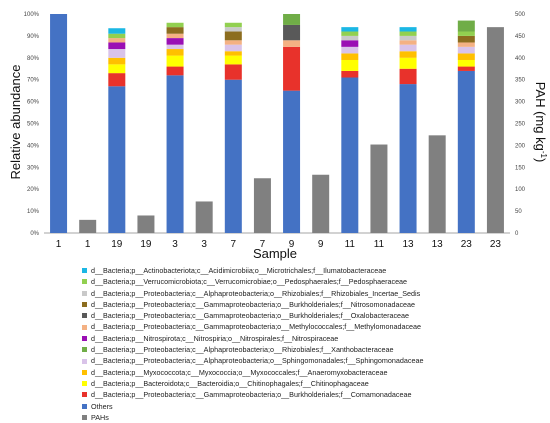 The width and height of the screenshot is (550, 423). What do you see at coordinates (517, 234) in the screenshot?
I see `y2-tick-label: 0` at bounding box center [517, 234].